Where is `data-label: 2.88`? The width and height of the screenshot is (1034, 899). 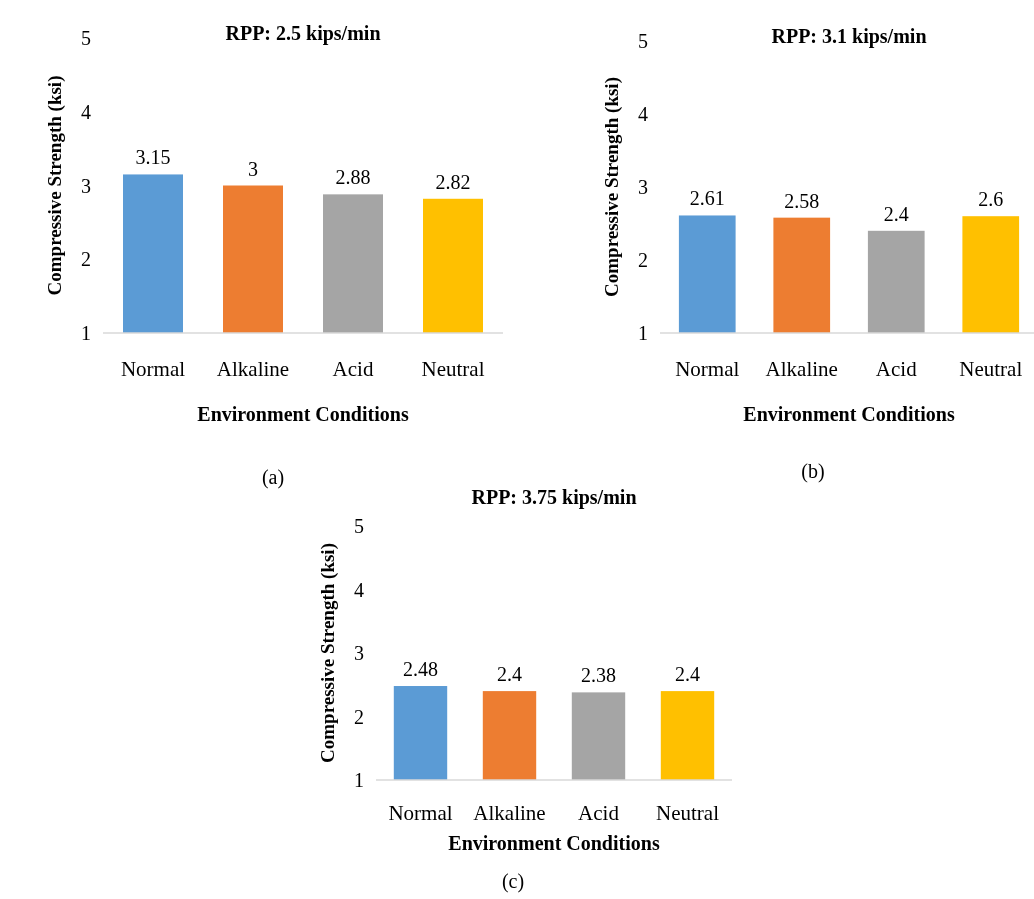
data-label: 2.88 is located at coordinates (353, 177).